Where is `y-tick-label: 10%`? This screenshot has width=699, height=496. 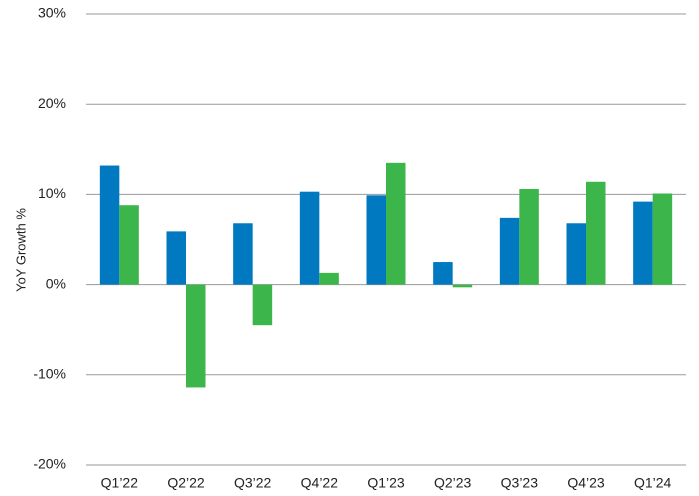
y-tick-label: 10% is located at coordinates (52, 193).